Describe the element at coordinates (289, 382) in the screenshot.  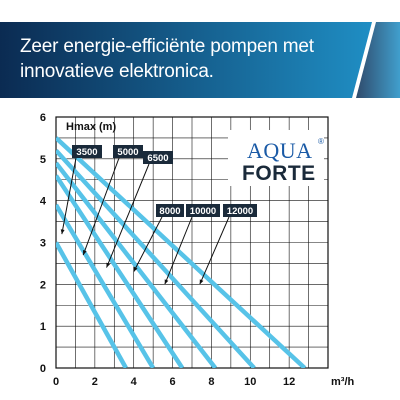
I see `x-tick-label: 12` at that location.